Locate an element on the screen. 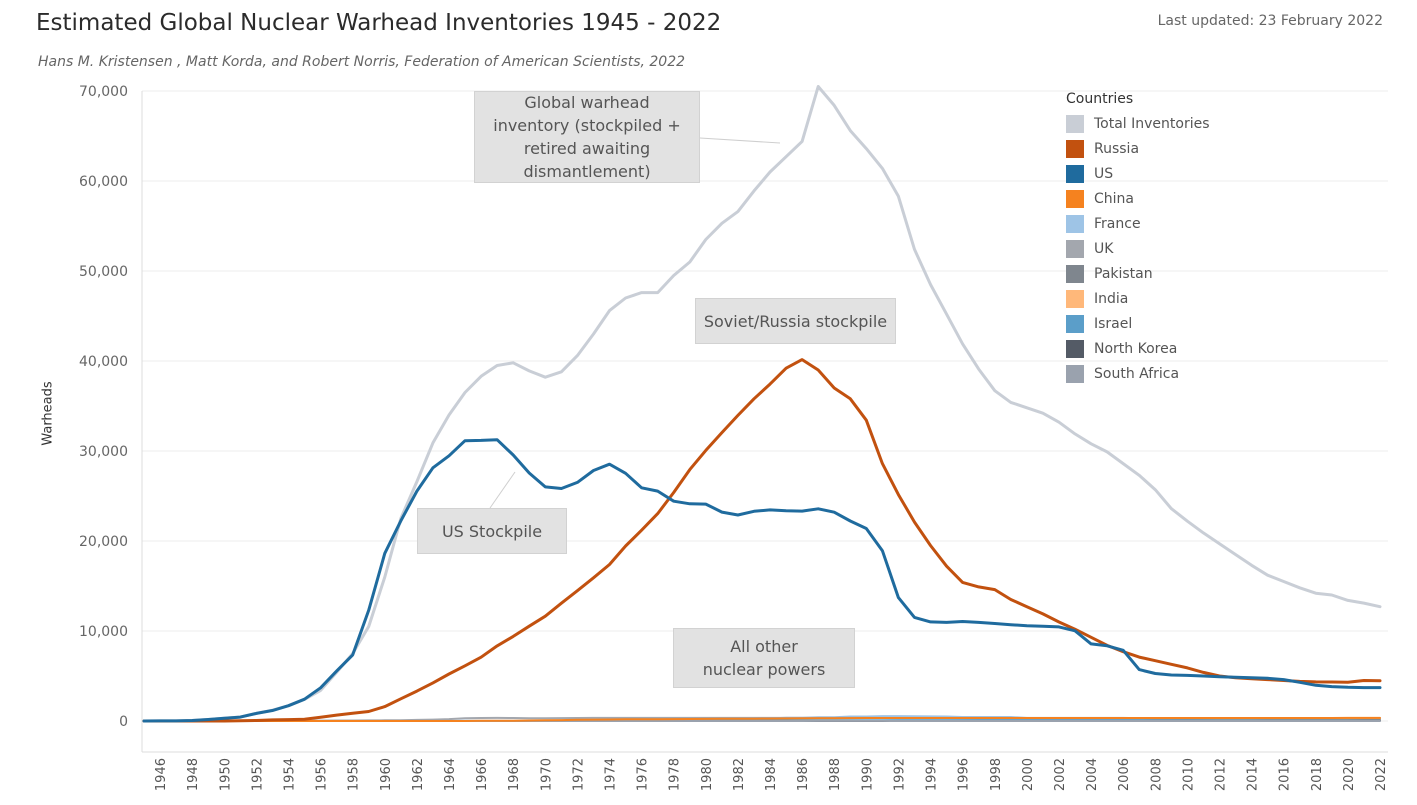  callout-russia: Soviet/Russia stockpile is located at coordinates (795, 321).